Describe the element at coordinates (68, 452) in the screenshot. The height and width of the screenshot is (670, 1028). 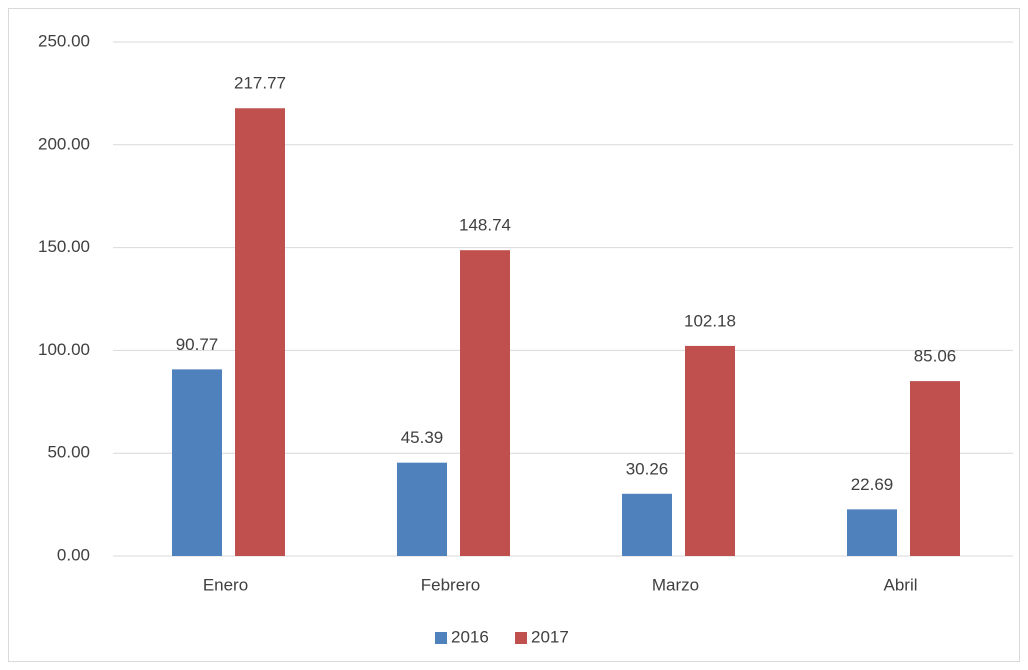
I see `y-tick-label: 50.00` at that location.